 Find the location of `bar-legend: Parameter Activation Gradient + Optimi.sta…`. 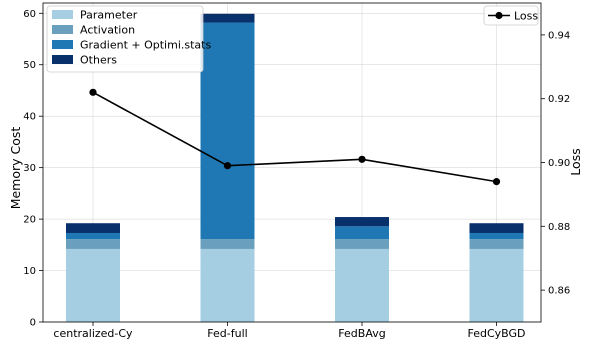

bar-legend: Parameter Activation Gradient + Optimi.sta… is located at coordinates (128, 39).